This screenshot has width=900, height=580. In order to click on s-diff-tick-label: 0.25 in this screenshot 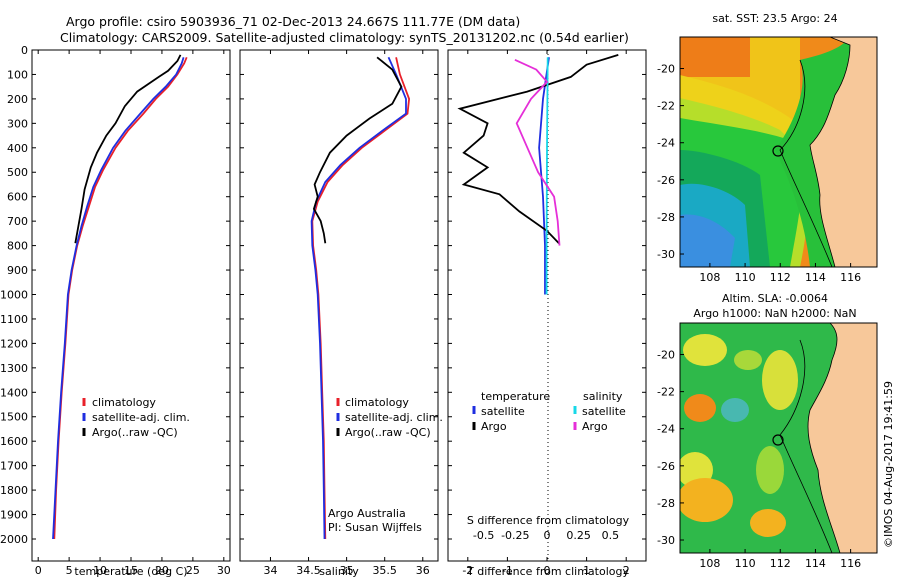, I will do `click(578, 535)`.